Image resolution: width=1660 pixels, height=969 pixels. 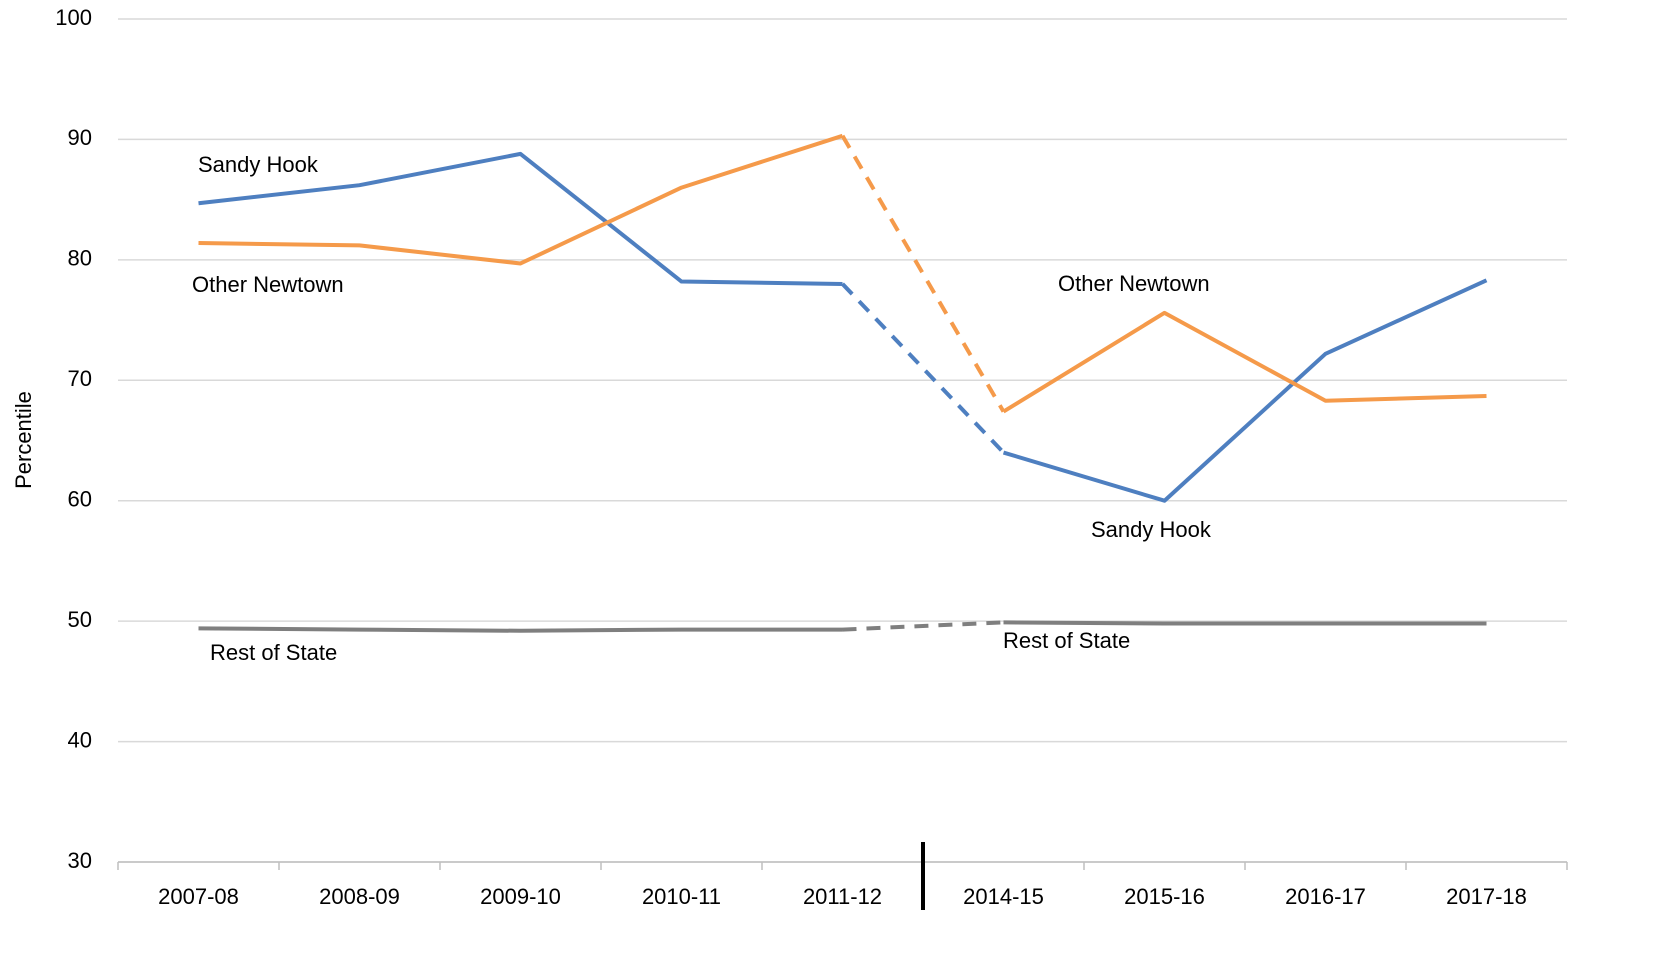 What do you see at coordinates (80, 860) in the screenshot?
I see `y-tick-label: 30` at bounding box center [80, 860].